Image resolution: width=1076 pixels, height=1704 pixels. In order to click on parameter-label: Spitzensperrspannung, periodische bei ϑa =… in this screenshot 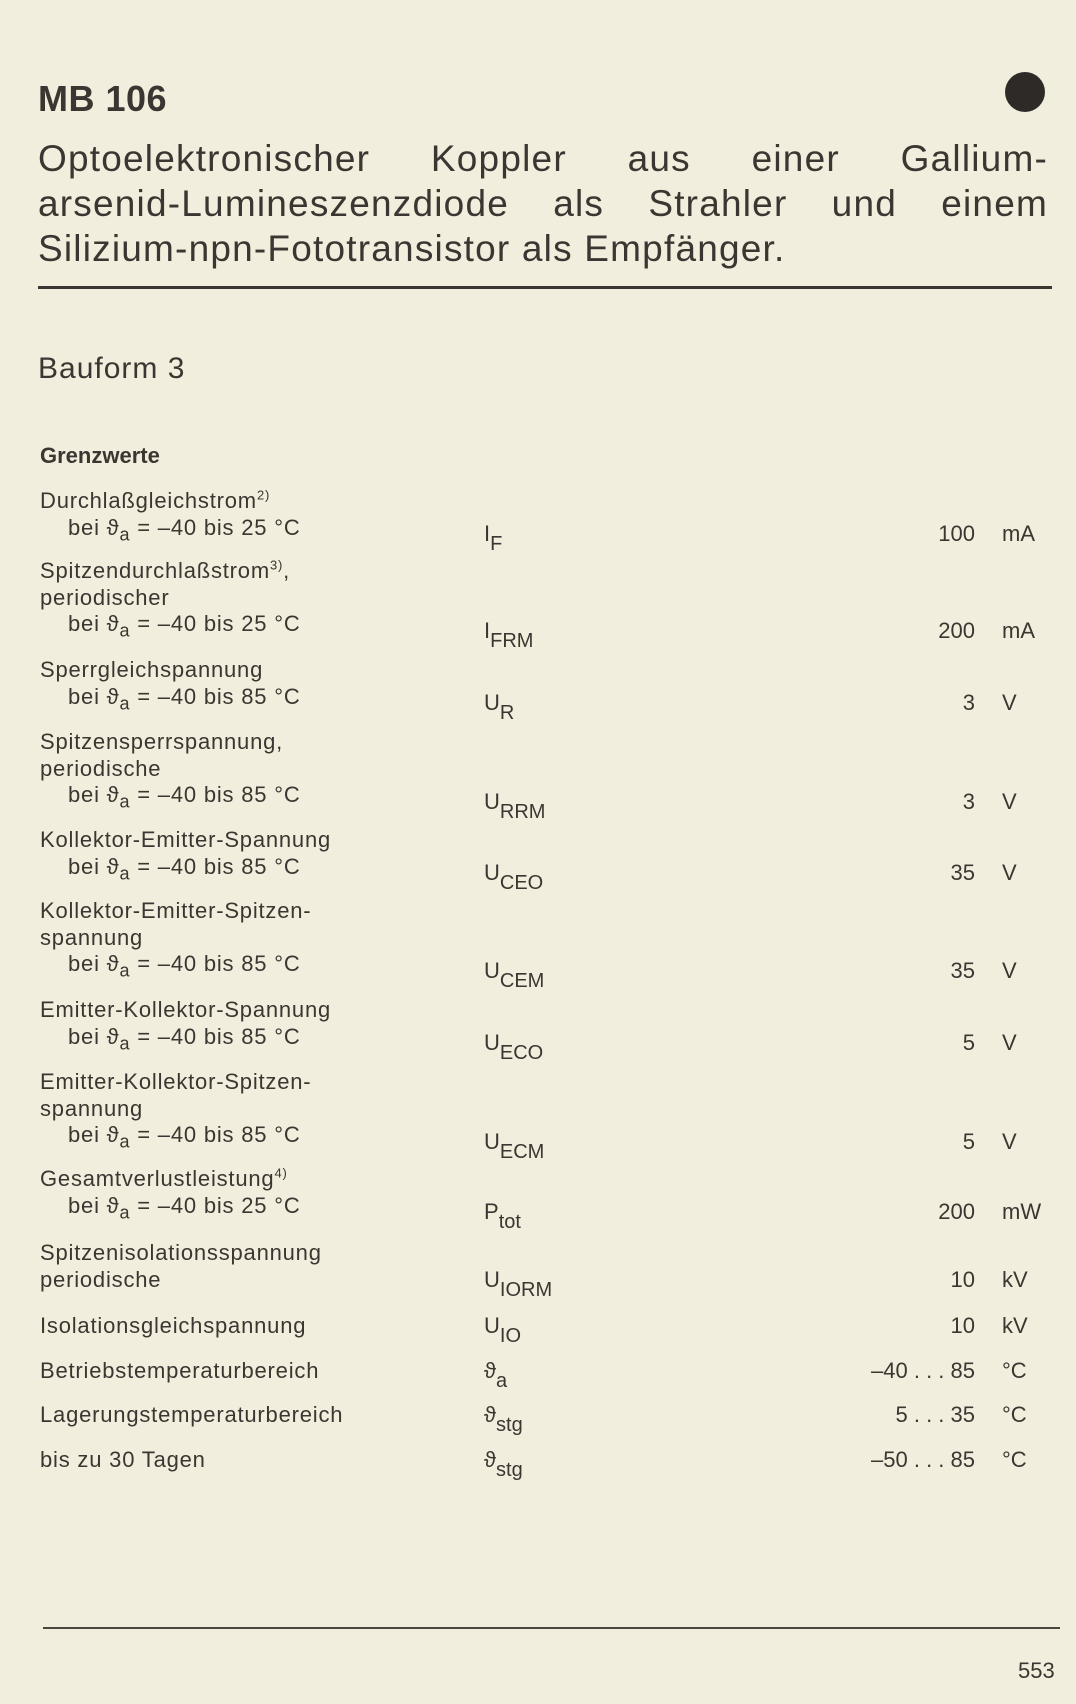, I will do `click(558, 772)`.